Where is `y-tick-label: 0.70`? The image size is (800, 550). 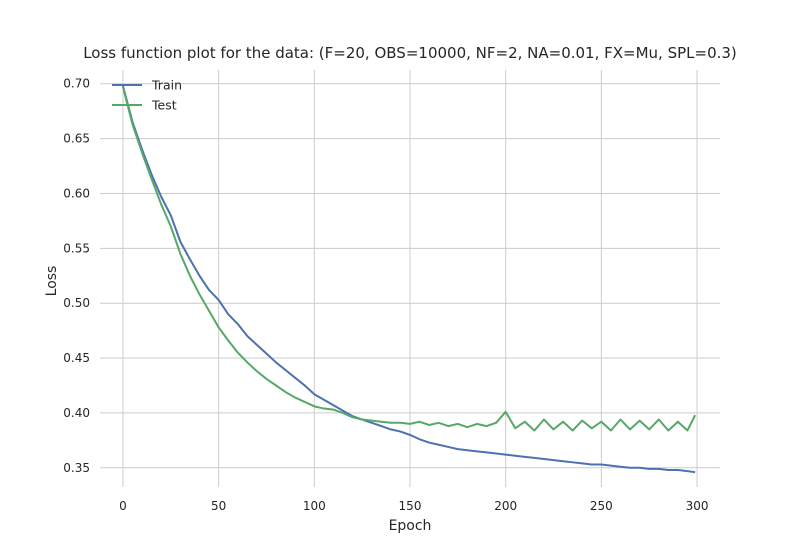
y-tick-label: 0.70 is located at coordinates (76, 84).